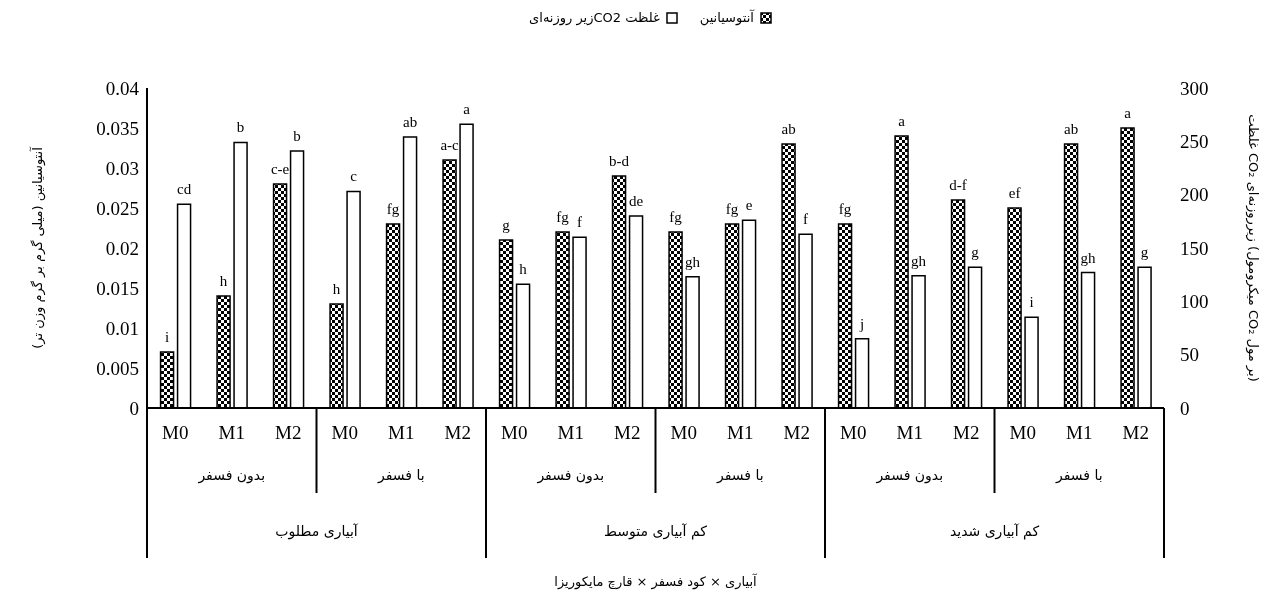 The height and width of the screenshot is (615, 1287). I want to click on text: آبیاری مطلوب, so click(317, 531).